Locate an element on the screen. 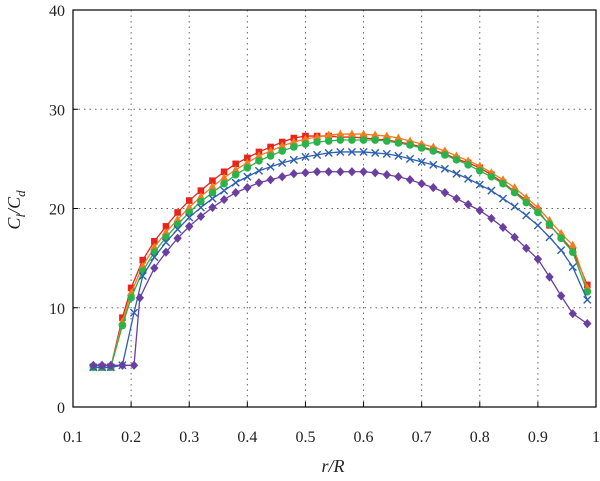 The image size is (600, 481). y-tick-label: 30 is located at coordinates (57, 110).